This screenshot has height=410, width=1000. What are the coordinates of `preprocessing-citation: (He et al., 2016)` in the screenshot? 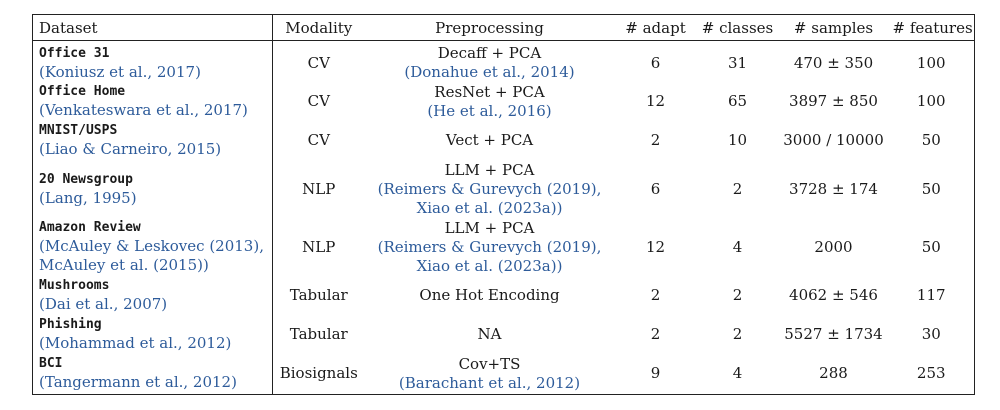 It's located at (489, 110).